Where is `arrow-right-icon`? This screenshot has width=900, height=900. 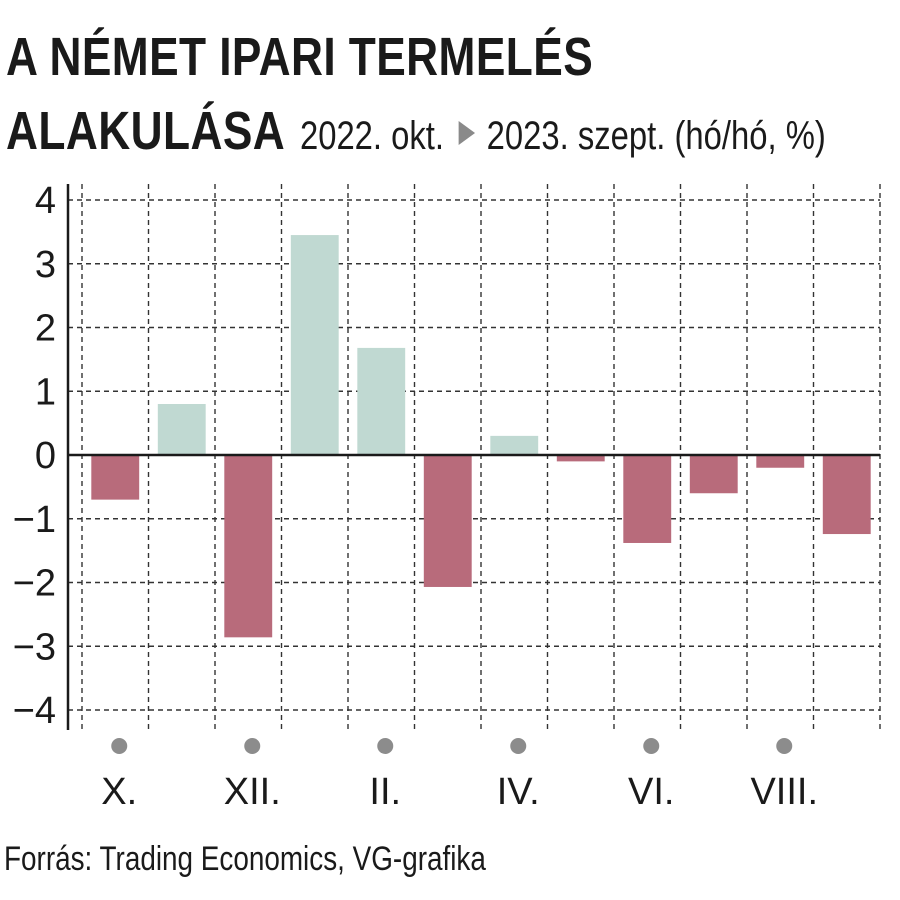
arrow-right-icon is located at coordinates (467, 133).